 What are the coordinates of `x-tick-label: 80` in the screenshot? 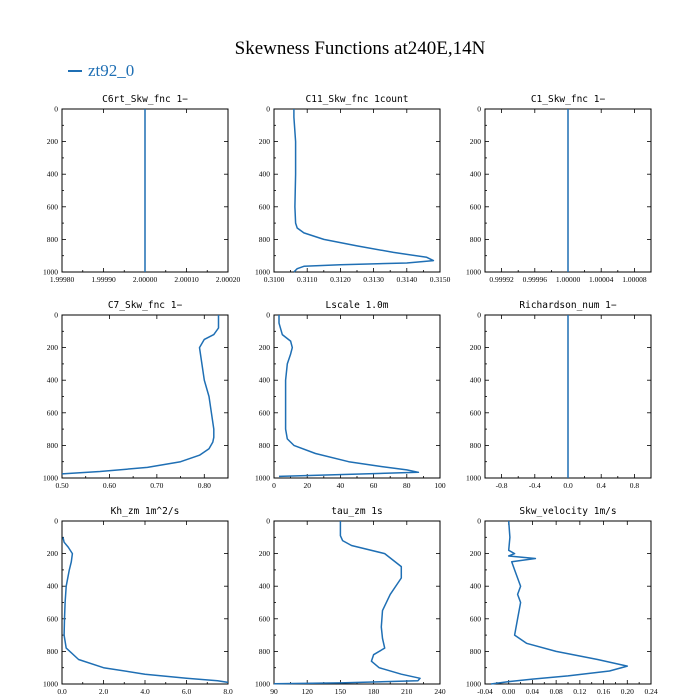 It's located at (407, 485).